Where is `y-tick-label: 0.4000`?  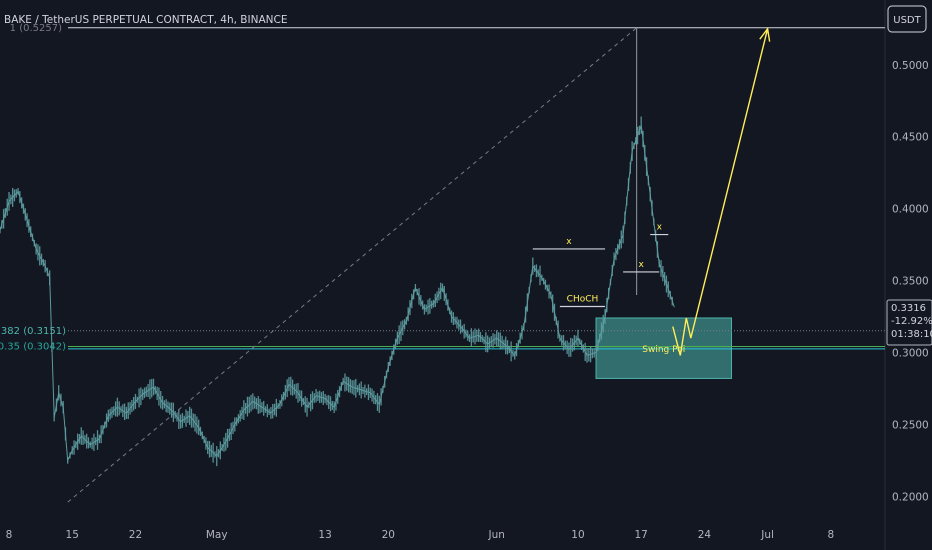
y-tick-label: 0.4000 is located at coordinates (910, 210).